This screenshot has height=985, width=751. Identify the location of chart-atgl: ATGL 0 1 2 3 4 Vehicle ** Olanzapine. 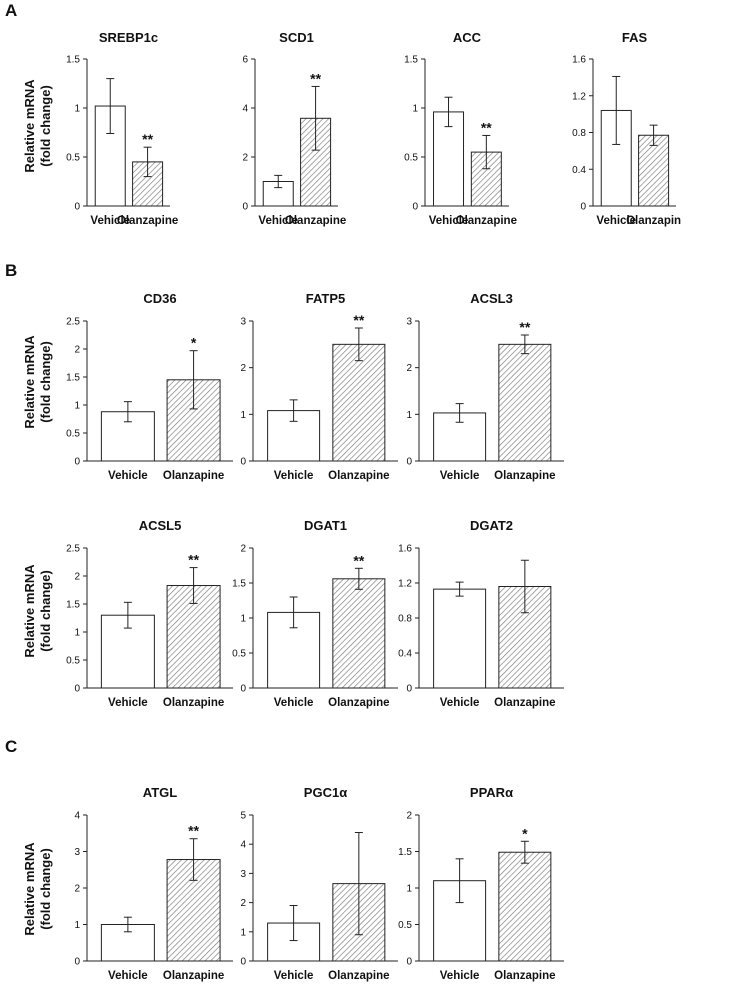
(153, 883).